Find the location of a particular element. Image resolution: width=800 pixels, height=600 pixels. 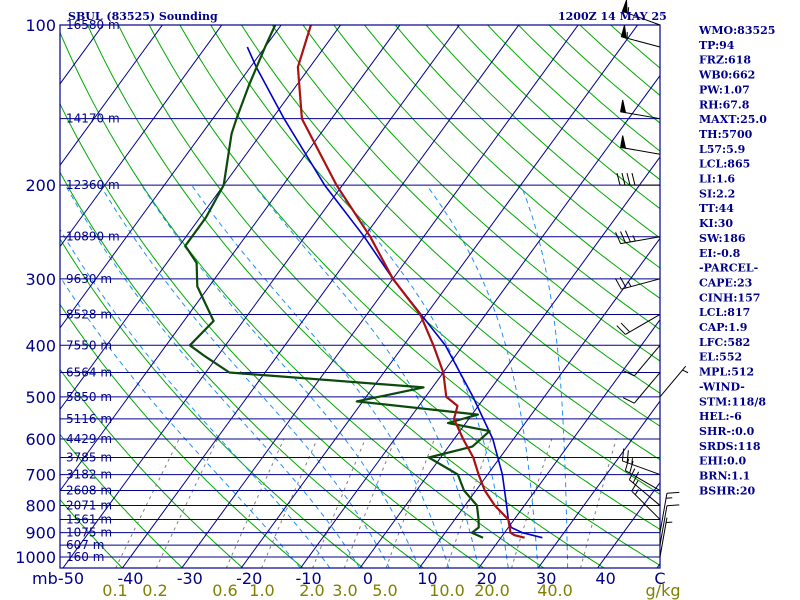

temperature-unit-label: C is located at coordinates (659, 578).